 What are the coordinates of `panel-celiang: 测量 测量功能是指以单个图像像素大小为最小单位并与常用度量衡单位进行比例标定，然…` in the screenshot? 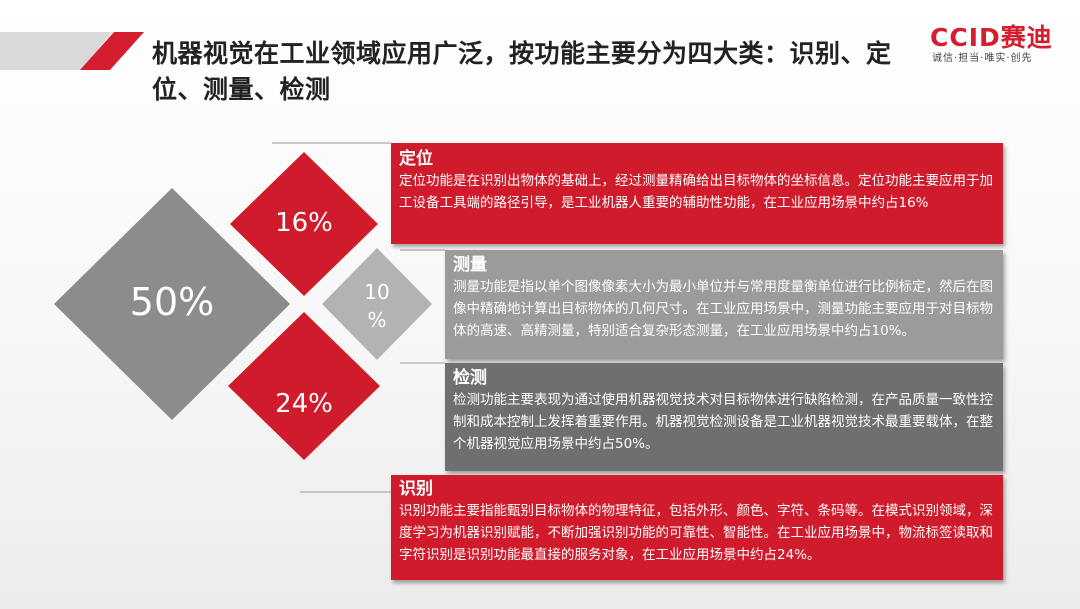 It's located at (724, 304).